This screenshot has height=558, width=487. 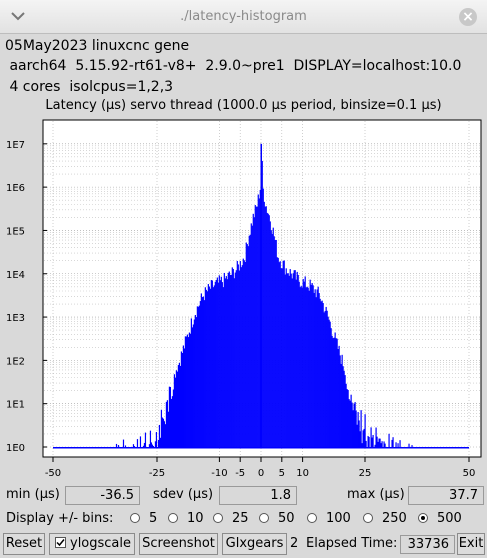 What do you see at coordinates (143, 518) in the screenshot?
I see `bins-option-5: 5` at bounding box center [143, 518].